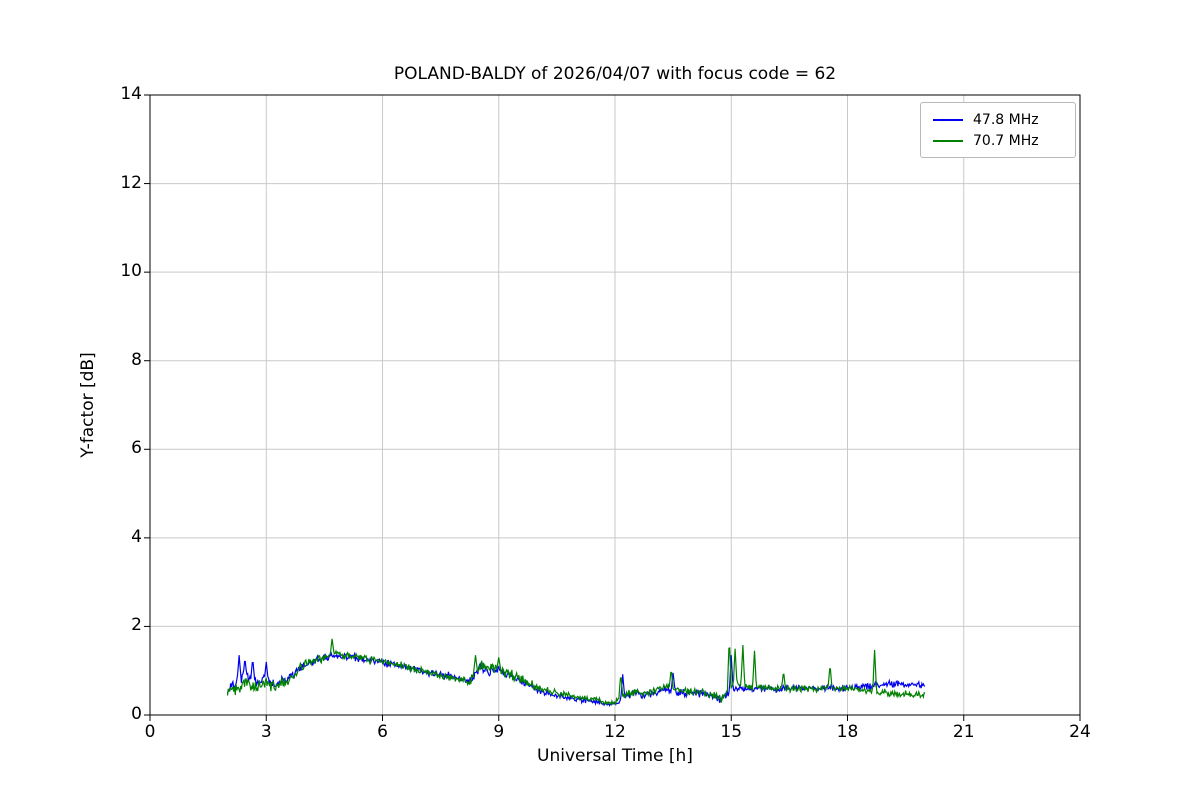 This screenshot has width=1200, height=800. Describe the element at coordinates (1080, 732) in the screenshot. I see `x-tick-label: 24` at that location.